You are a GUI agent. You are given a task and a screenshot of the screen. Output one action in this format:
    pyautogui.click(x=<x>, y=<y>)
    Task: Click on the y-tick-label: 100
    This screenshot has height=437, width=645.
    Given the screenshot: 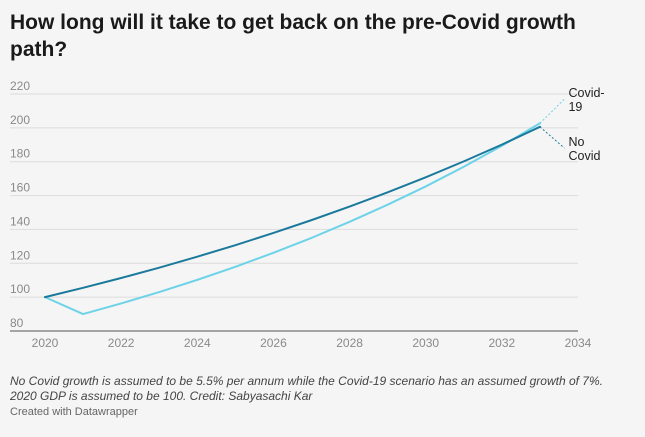 What is the action you would take?
    pyautogui.click(x=20, y=289)
    